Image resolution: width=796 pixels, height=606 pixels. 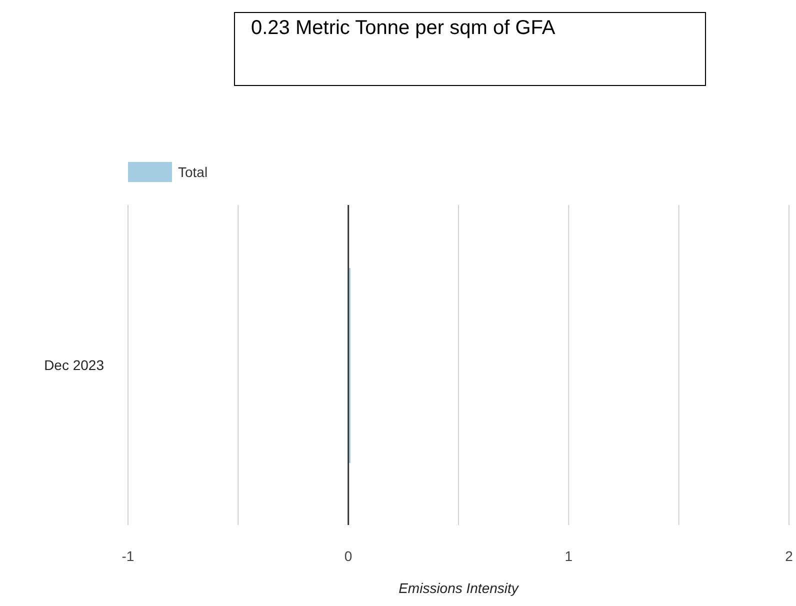 What do you see at coordinates (470, 49) in the screenshot?
I see `text: 0.23 Metric Tonne per sqm of GFA` at bounding box center [470, 49].